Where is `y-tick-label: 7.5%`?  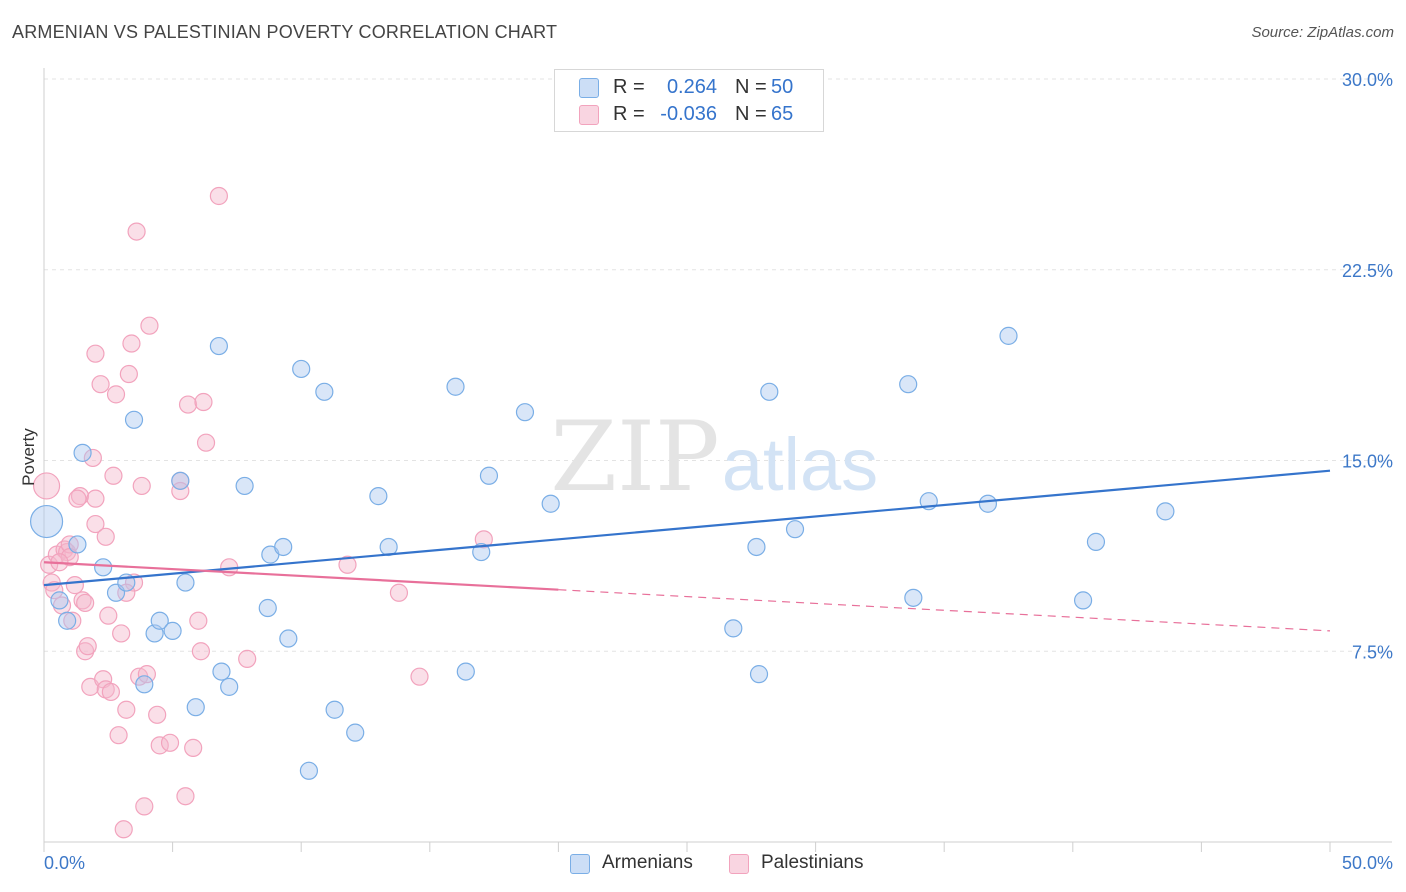
y-tick-label: 7.5% is located at coordinates (1372, 652).